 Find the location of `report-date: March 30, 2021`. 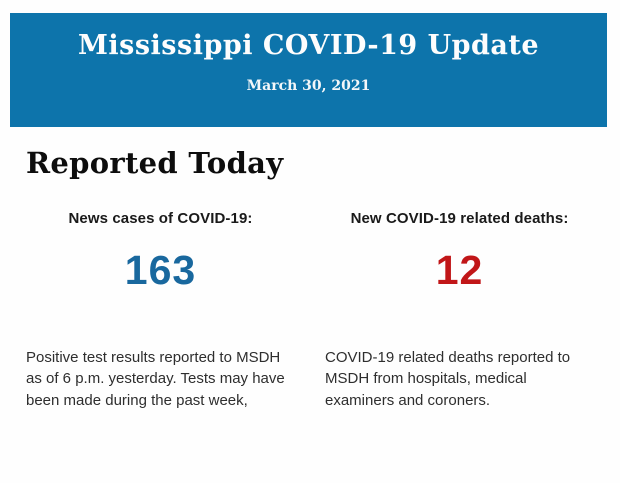

report-date: March 30, 2021 is located at coordinates (308, 86).